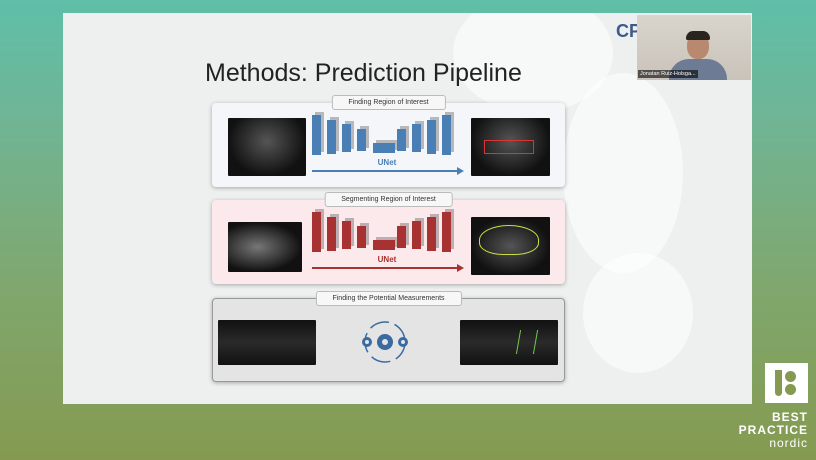 The width and height of the screenshot is (816, 460). Describe the element at coordinates (388, 298) in the screenshot. I see `panel-label: Finding the Potential Measurements` at that location.